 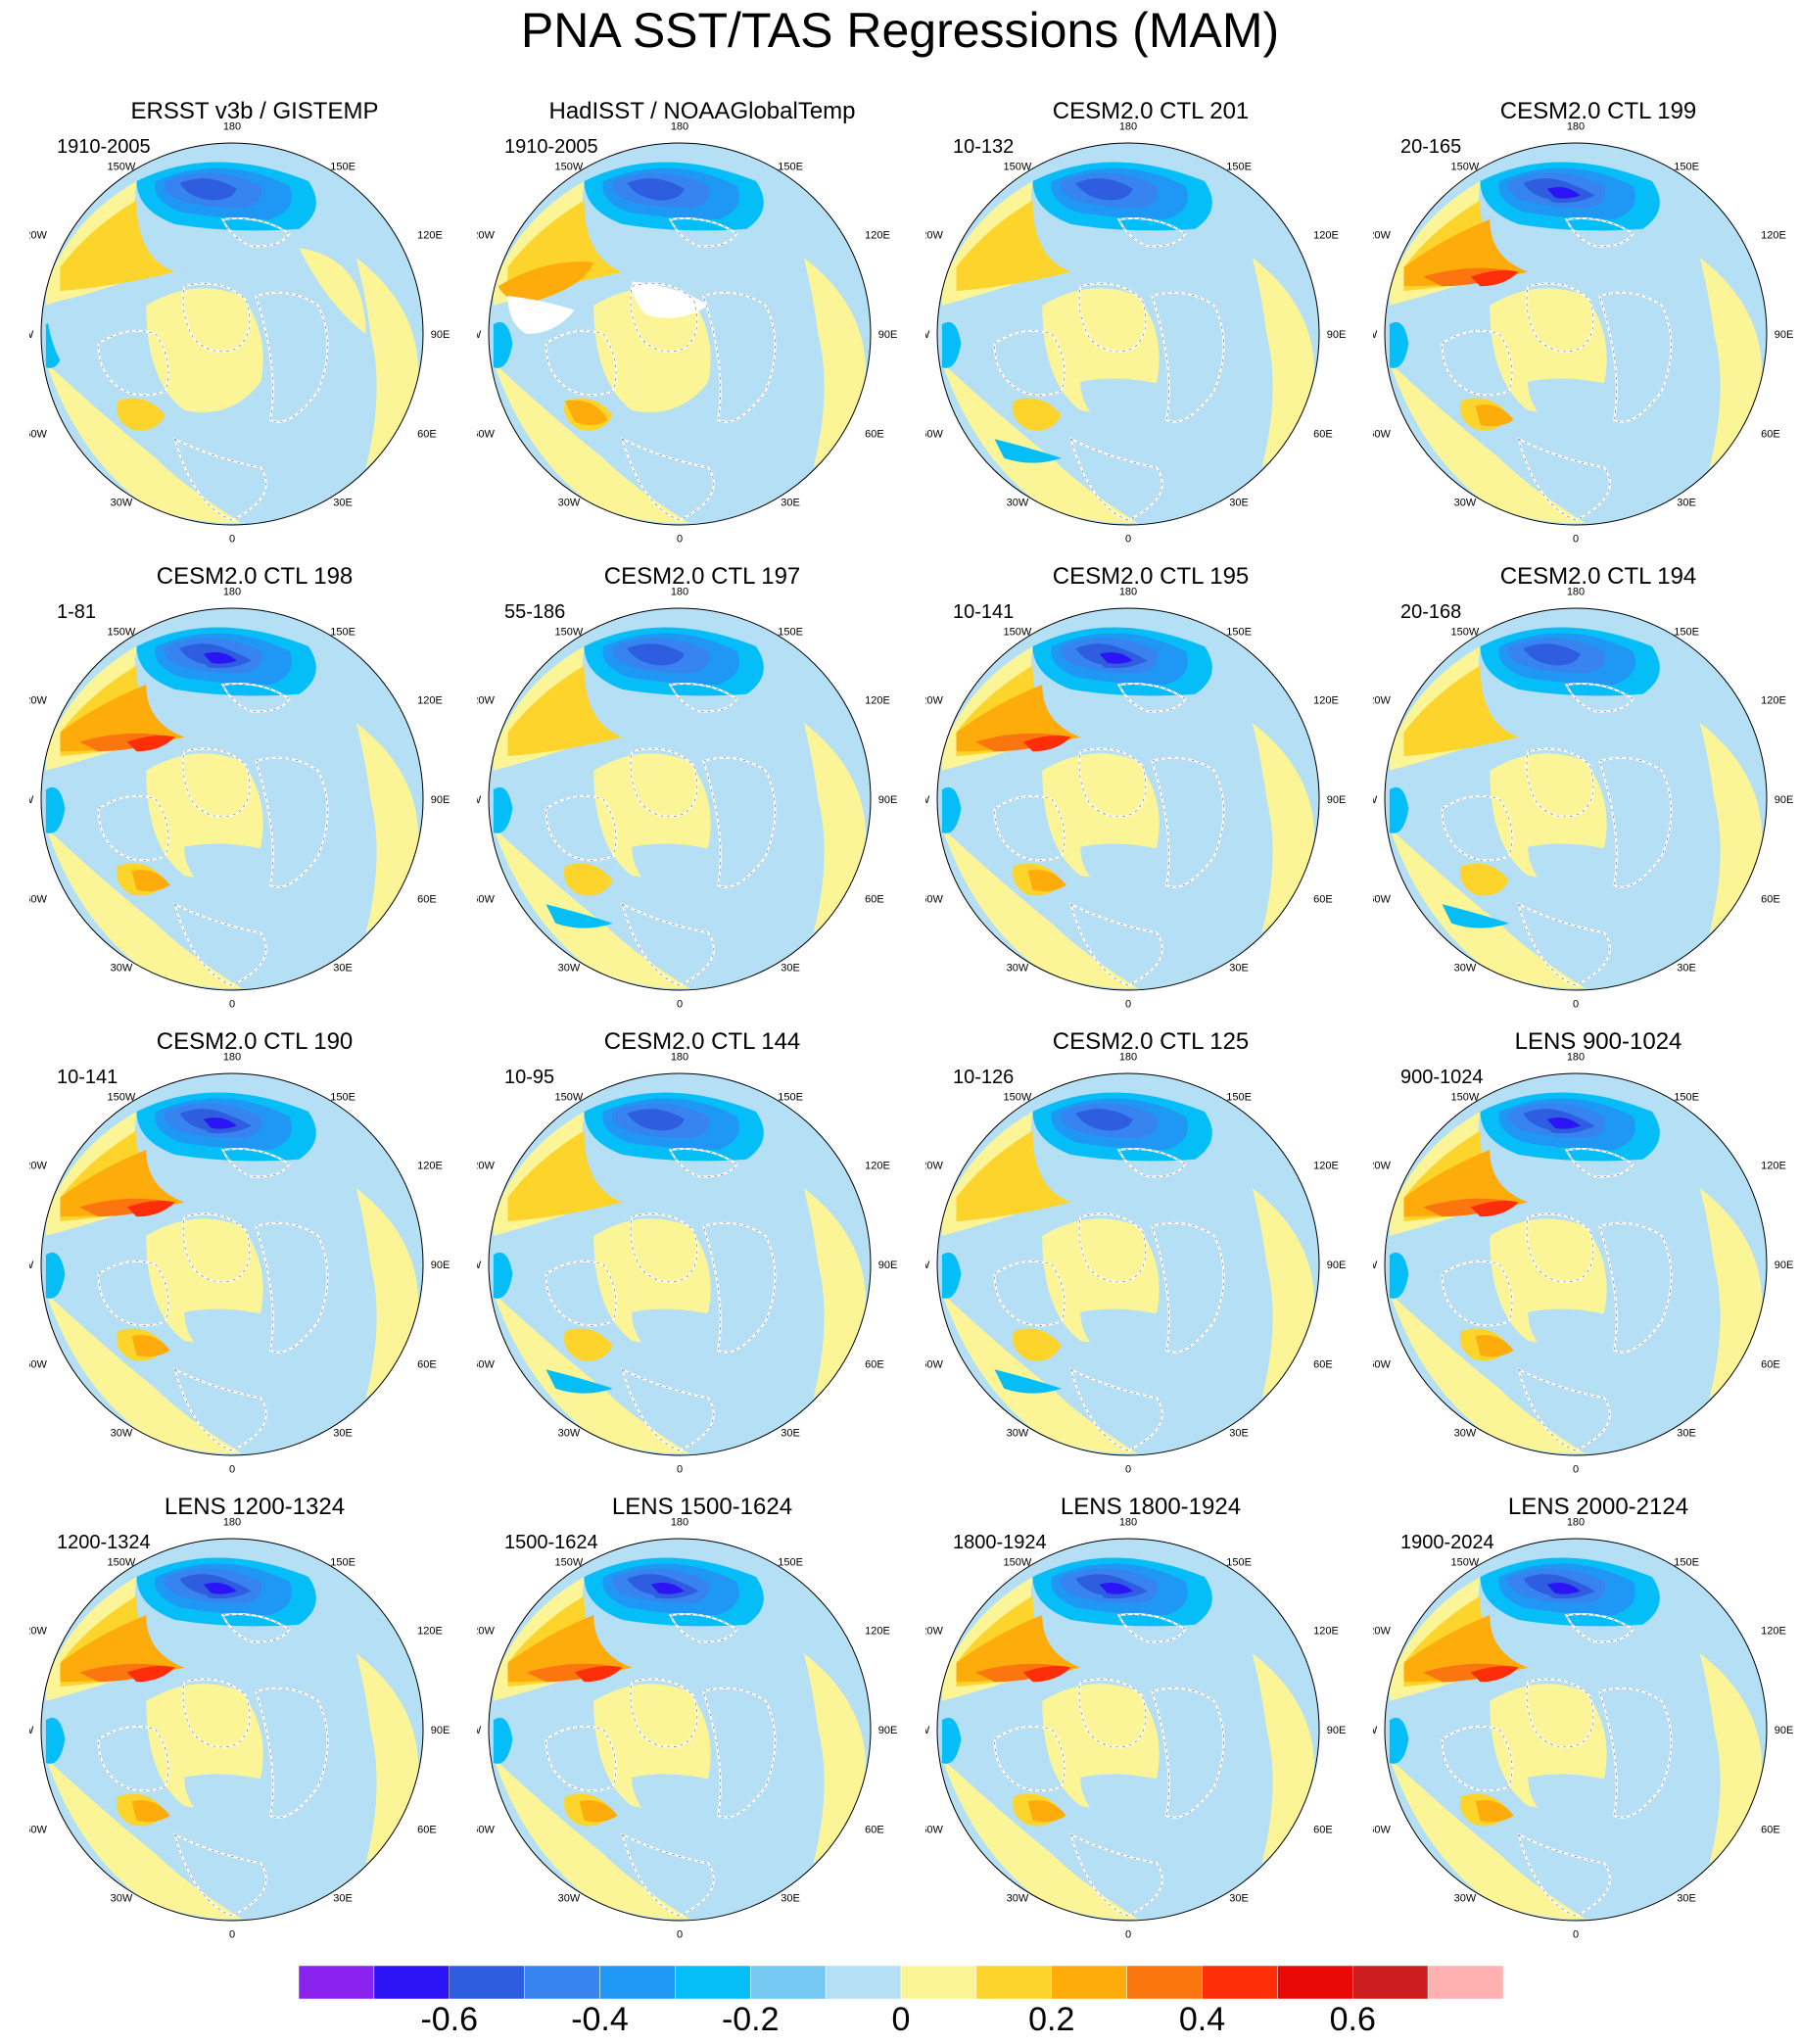 What do you see at coordinates (1431, 612) in the screenshot?
I see `panel-year-range: 20-168` at bounding box center [1431, 612].